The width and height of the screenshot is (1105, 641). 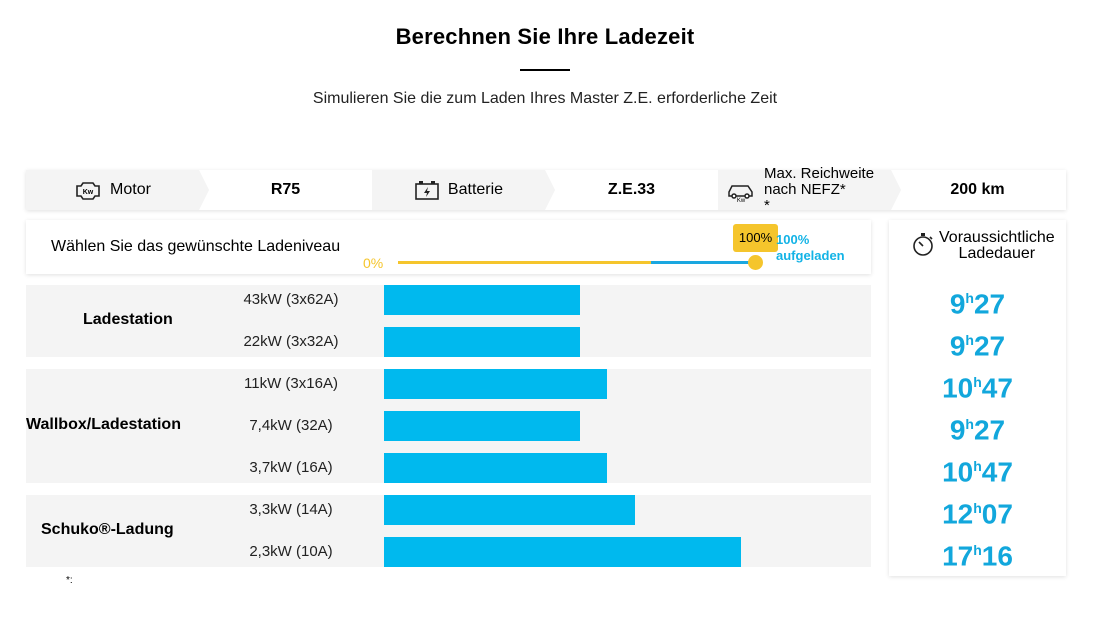 What do you see at coordinates (291, 467) in the screenshot?
I see `charger-power-label: 3,7kW (16A)` at bounding box center [291, 467].